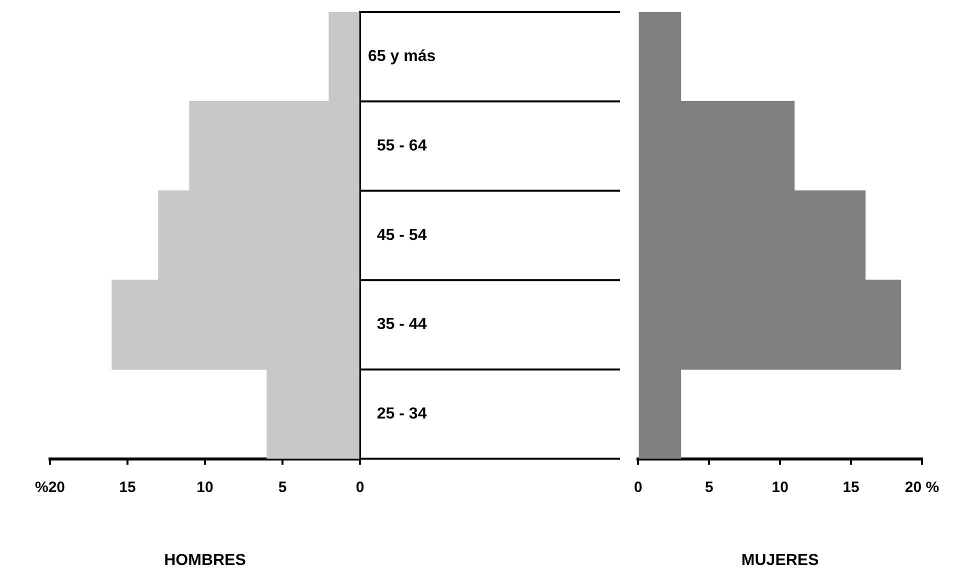  Describe the element at coordinates (780, 560) in the screenshot. I see `x-axis-title: MUJERES` at that location.